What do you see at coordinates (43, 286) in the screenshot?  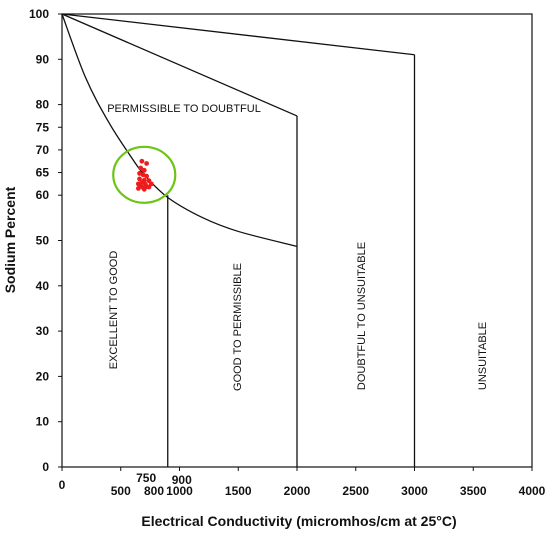 I see `y-tick-label: 40` at bounding box center [43, 286].